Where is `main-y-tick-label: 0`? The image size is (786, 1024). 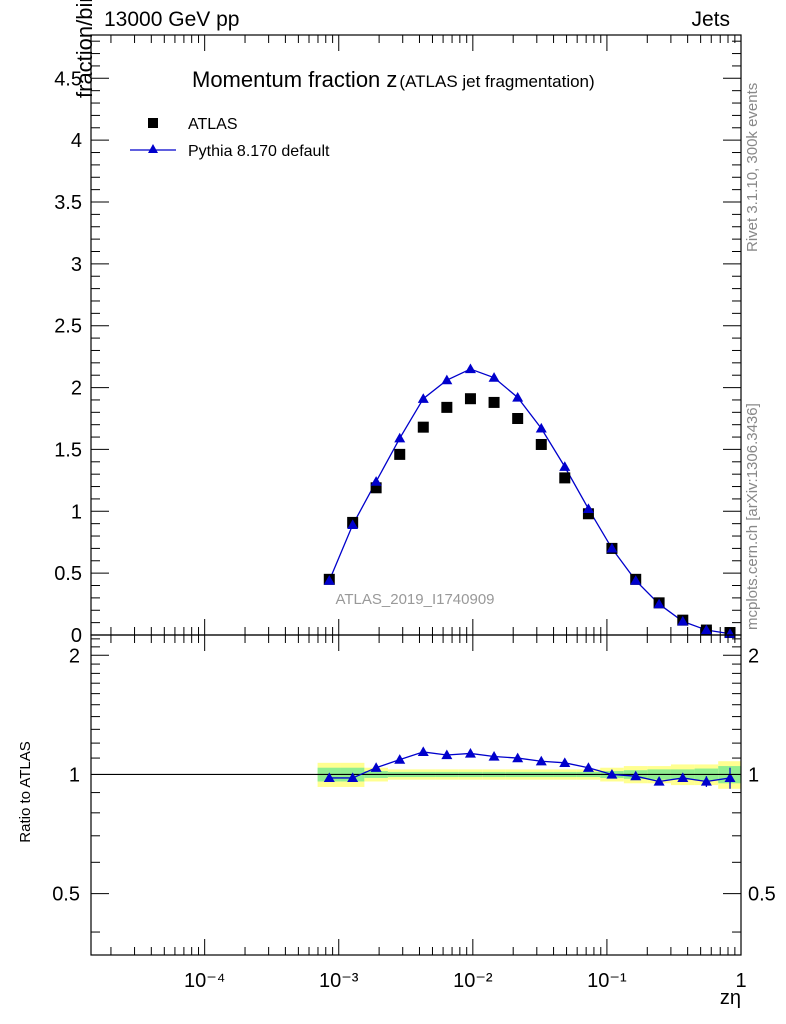 main-y-tick-label: 0 is located at coordinates (76, 636).